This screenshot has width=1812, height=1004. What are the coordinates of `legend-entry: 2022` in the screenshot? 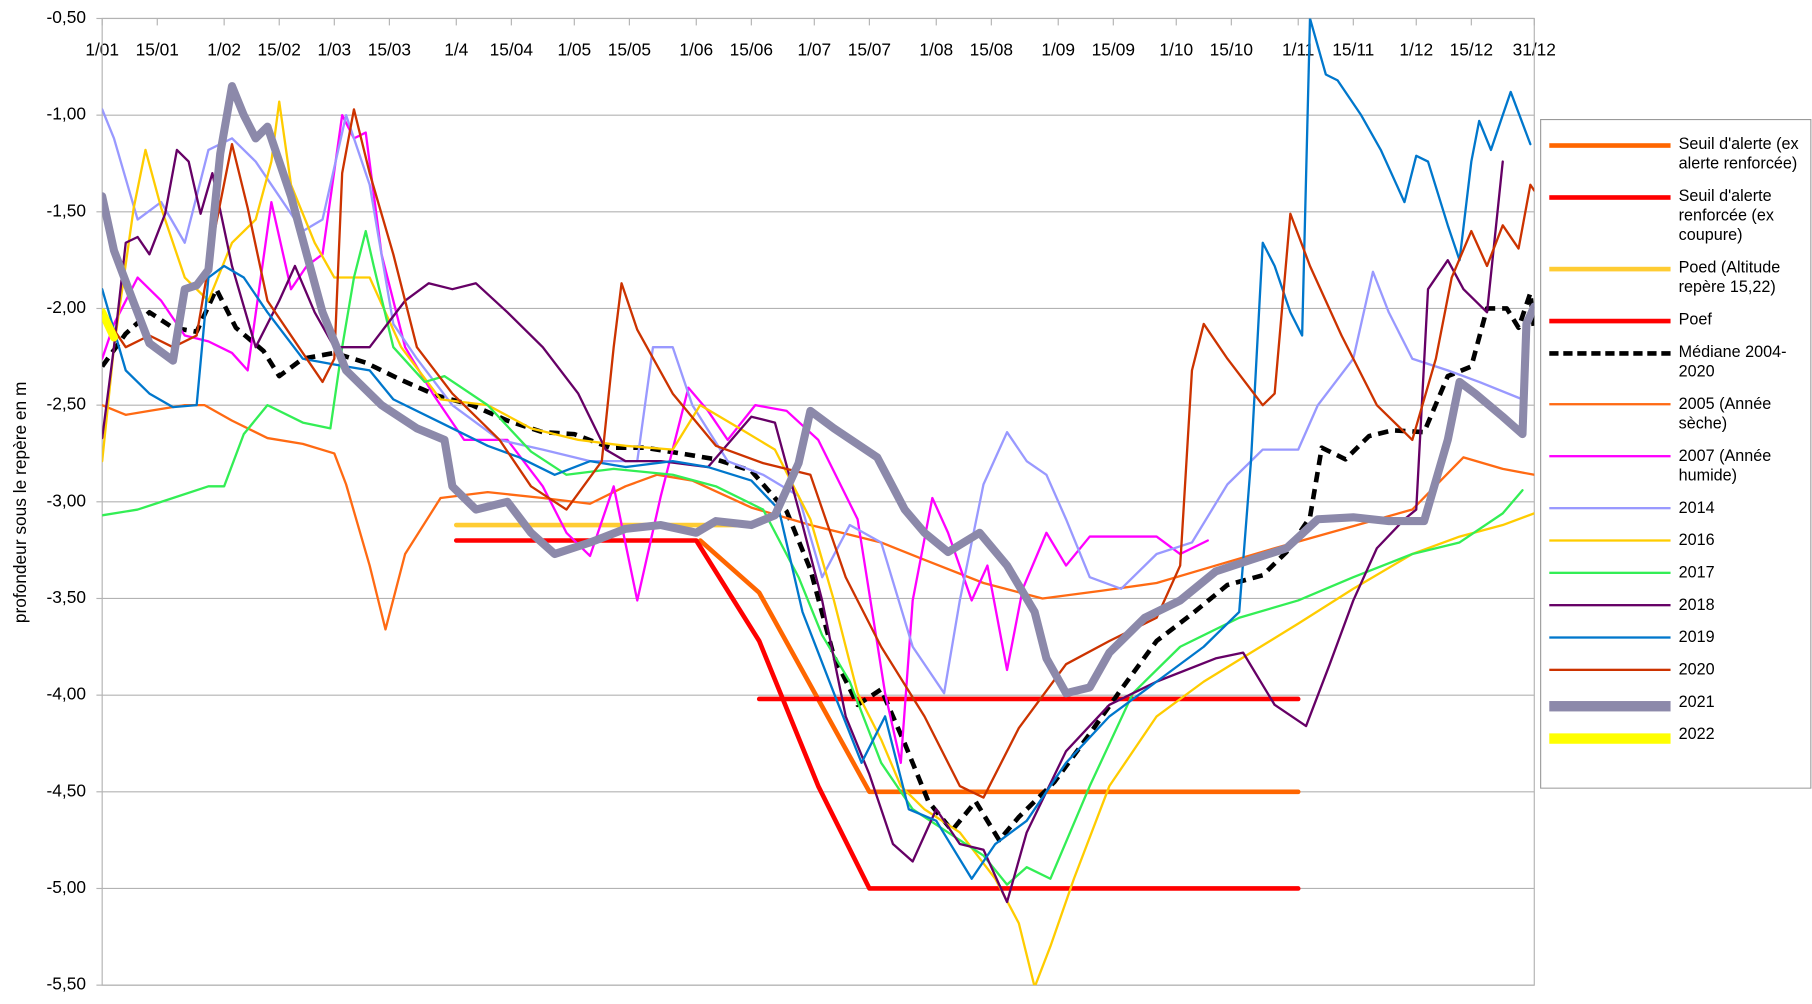 It's located at (1679, 734).